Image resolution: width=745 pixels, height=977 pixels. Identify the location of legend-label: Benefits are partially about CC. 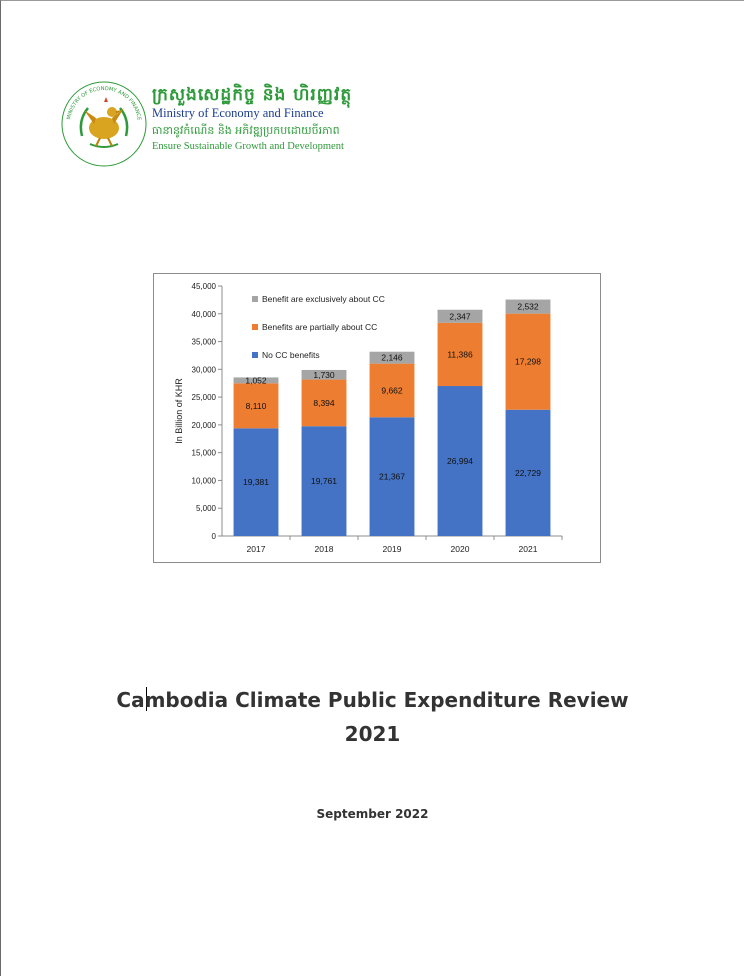
(319, 327).